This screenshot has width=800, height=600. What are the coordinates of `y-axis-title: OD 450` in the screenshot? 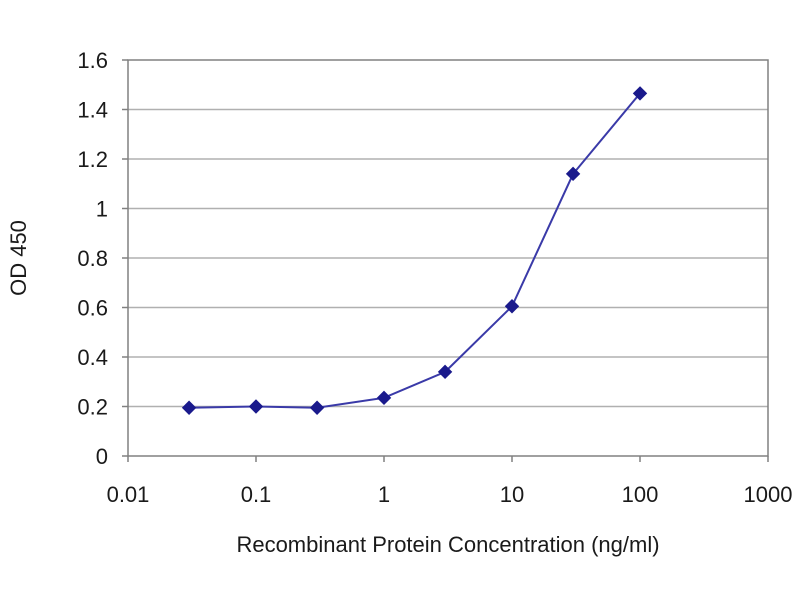 It's located at (18, 258).